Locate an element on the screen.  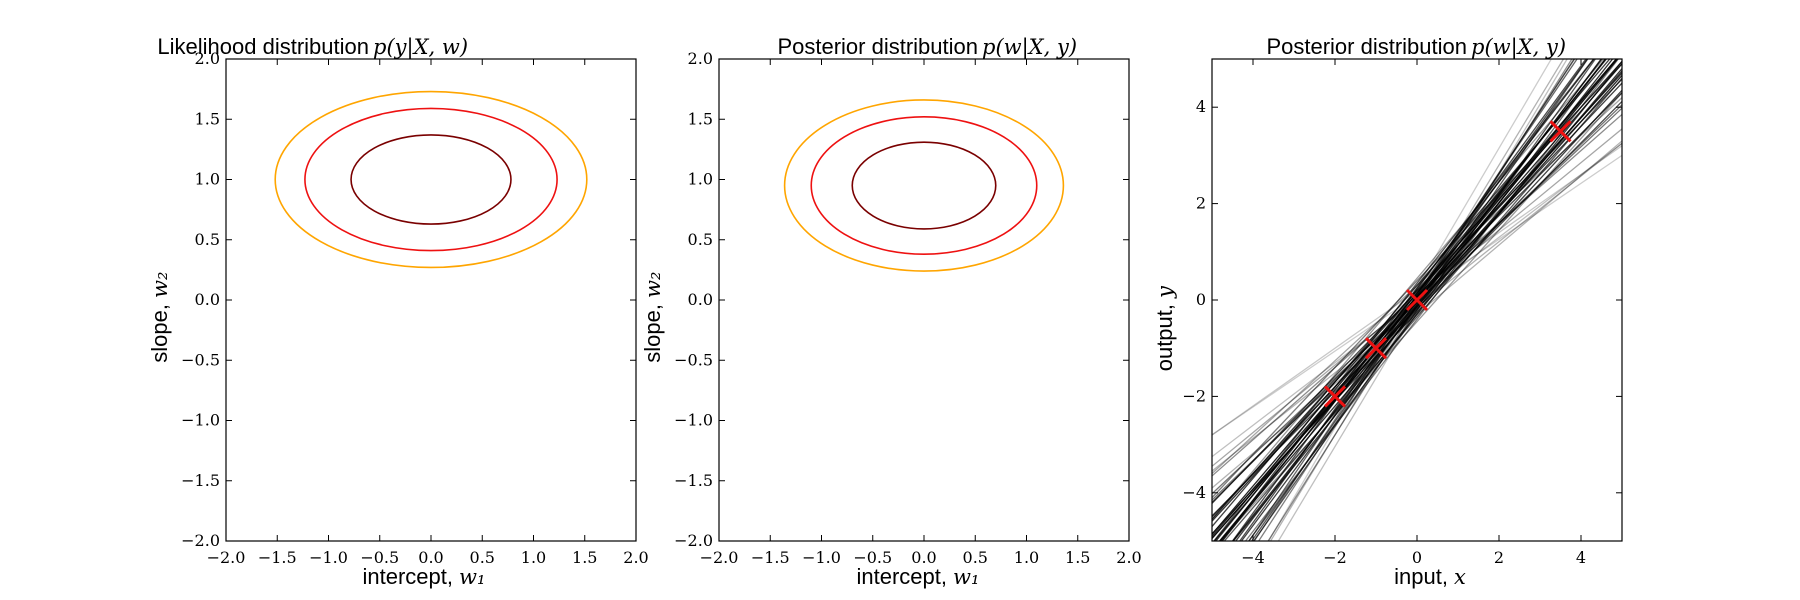
x-tick-label: 0.0 is located at coordinates (430, 557).